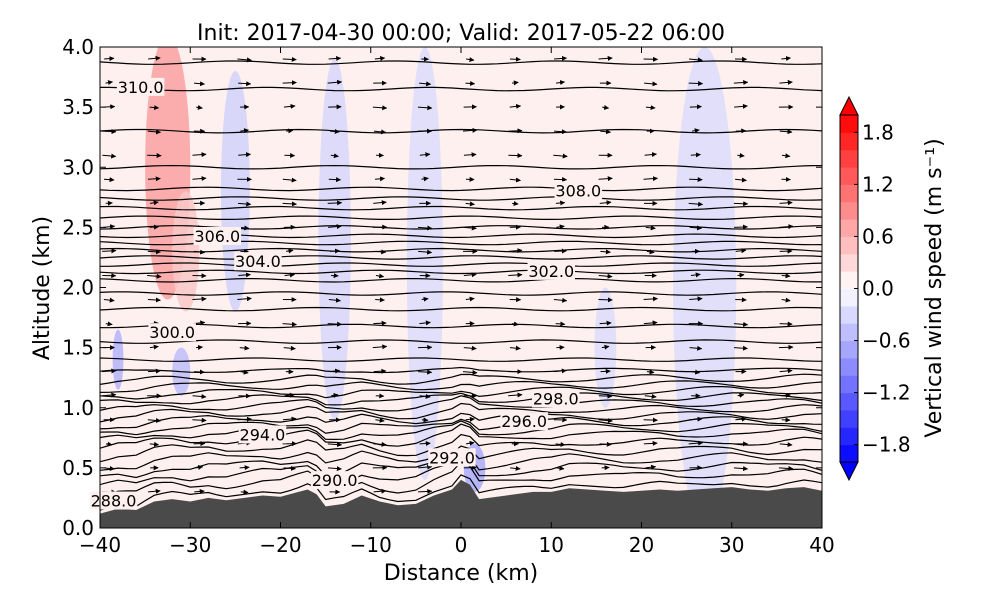 Image resolution: width=1000 pixels, height=600 pixels. I want to click on colorbar-tick-label: −1.2, so click(886, 393).